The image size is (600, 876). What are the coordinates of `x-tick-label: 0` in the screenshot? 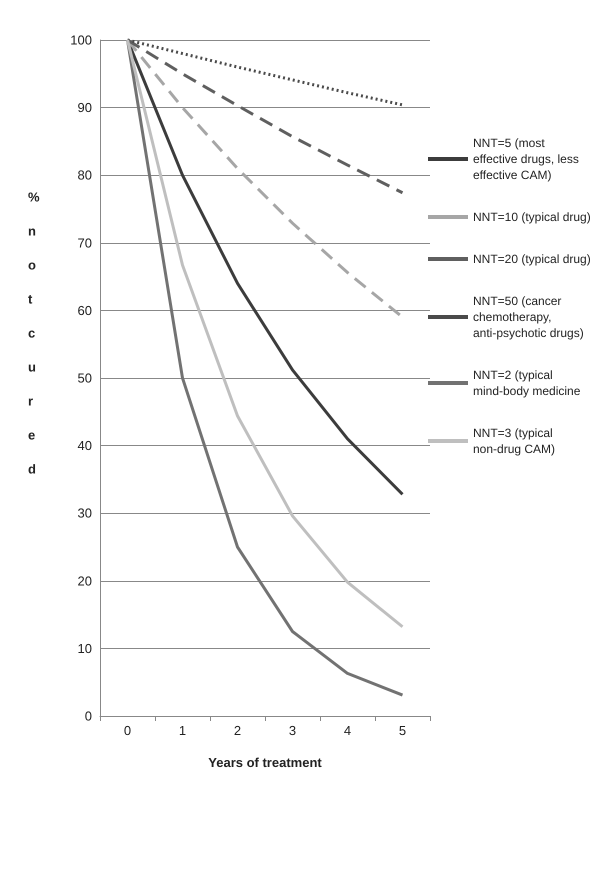 It's located at (128, 730).